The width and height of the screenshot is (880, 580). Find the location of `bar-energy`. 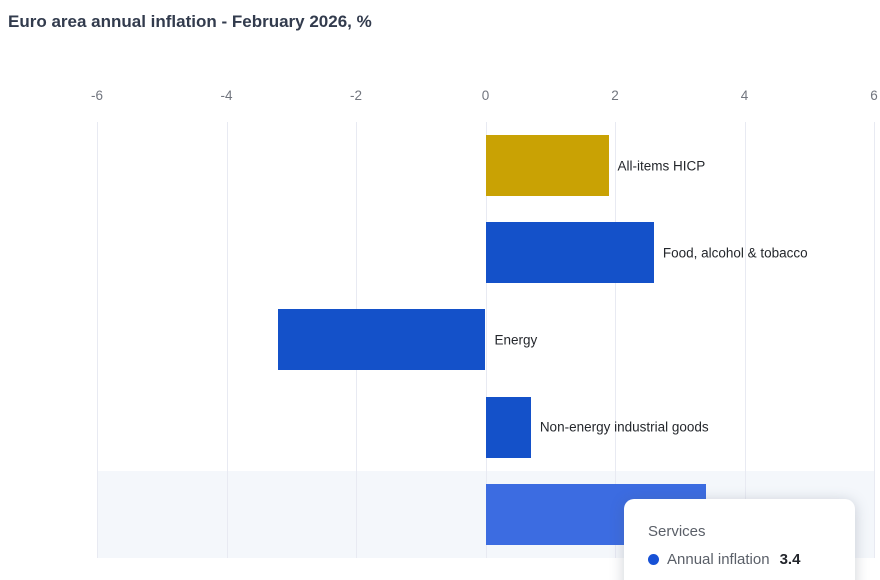

bar-energy is located at coordinates (382, 340).